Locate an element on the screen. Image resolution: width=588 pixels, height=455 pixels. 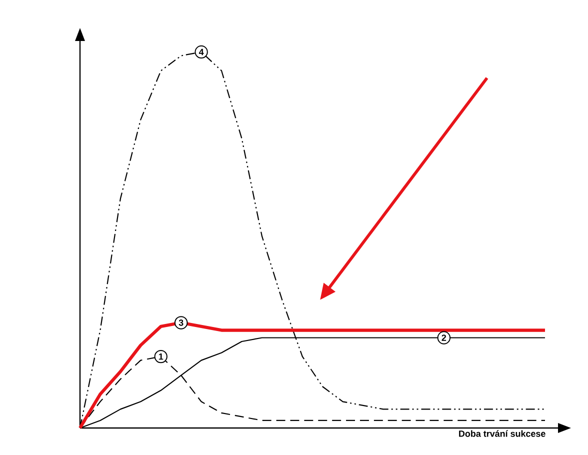
series-label: 1 is located at coordinates (161, 356).